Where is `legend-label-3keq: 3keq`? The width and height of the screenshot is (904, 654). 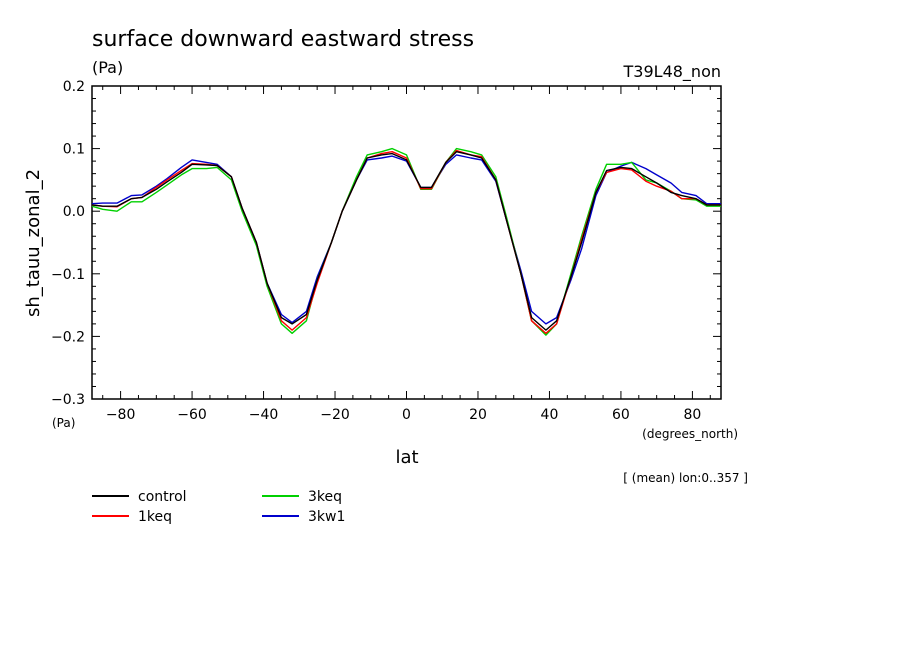
legend-label-3keq: 3keq is located at coordinates (325, 497).